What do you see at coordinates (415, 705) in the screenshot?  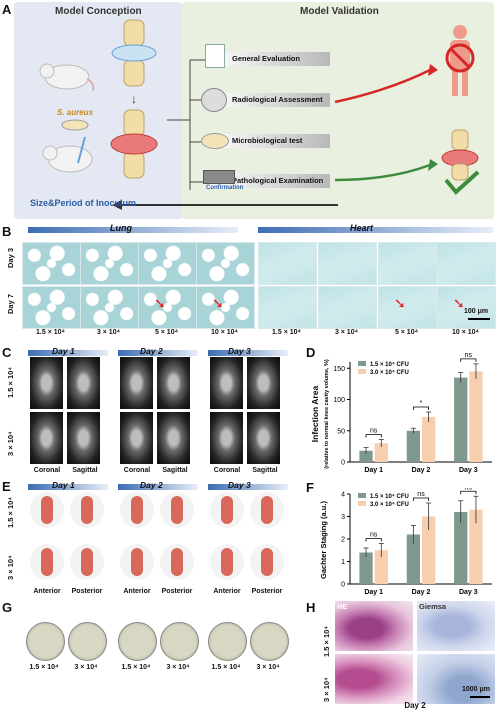 I see `h-day-label: Day 2` at bounding box center [415, 705].